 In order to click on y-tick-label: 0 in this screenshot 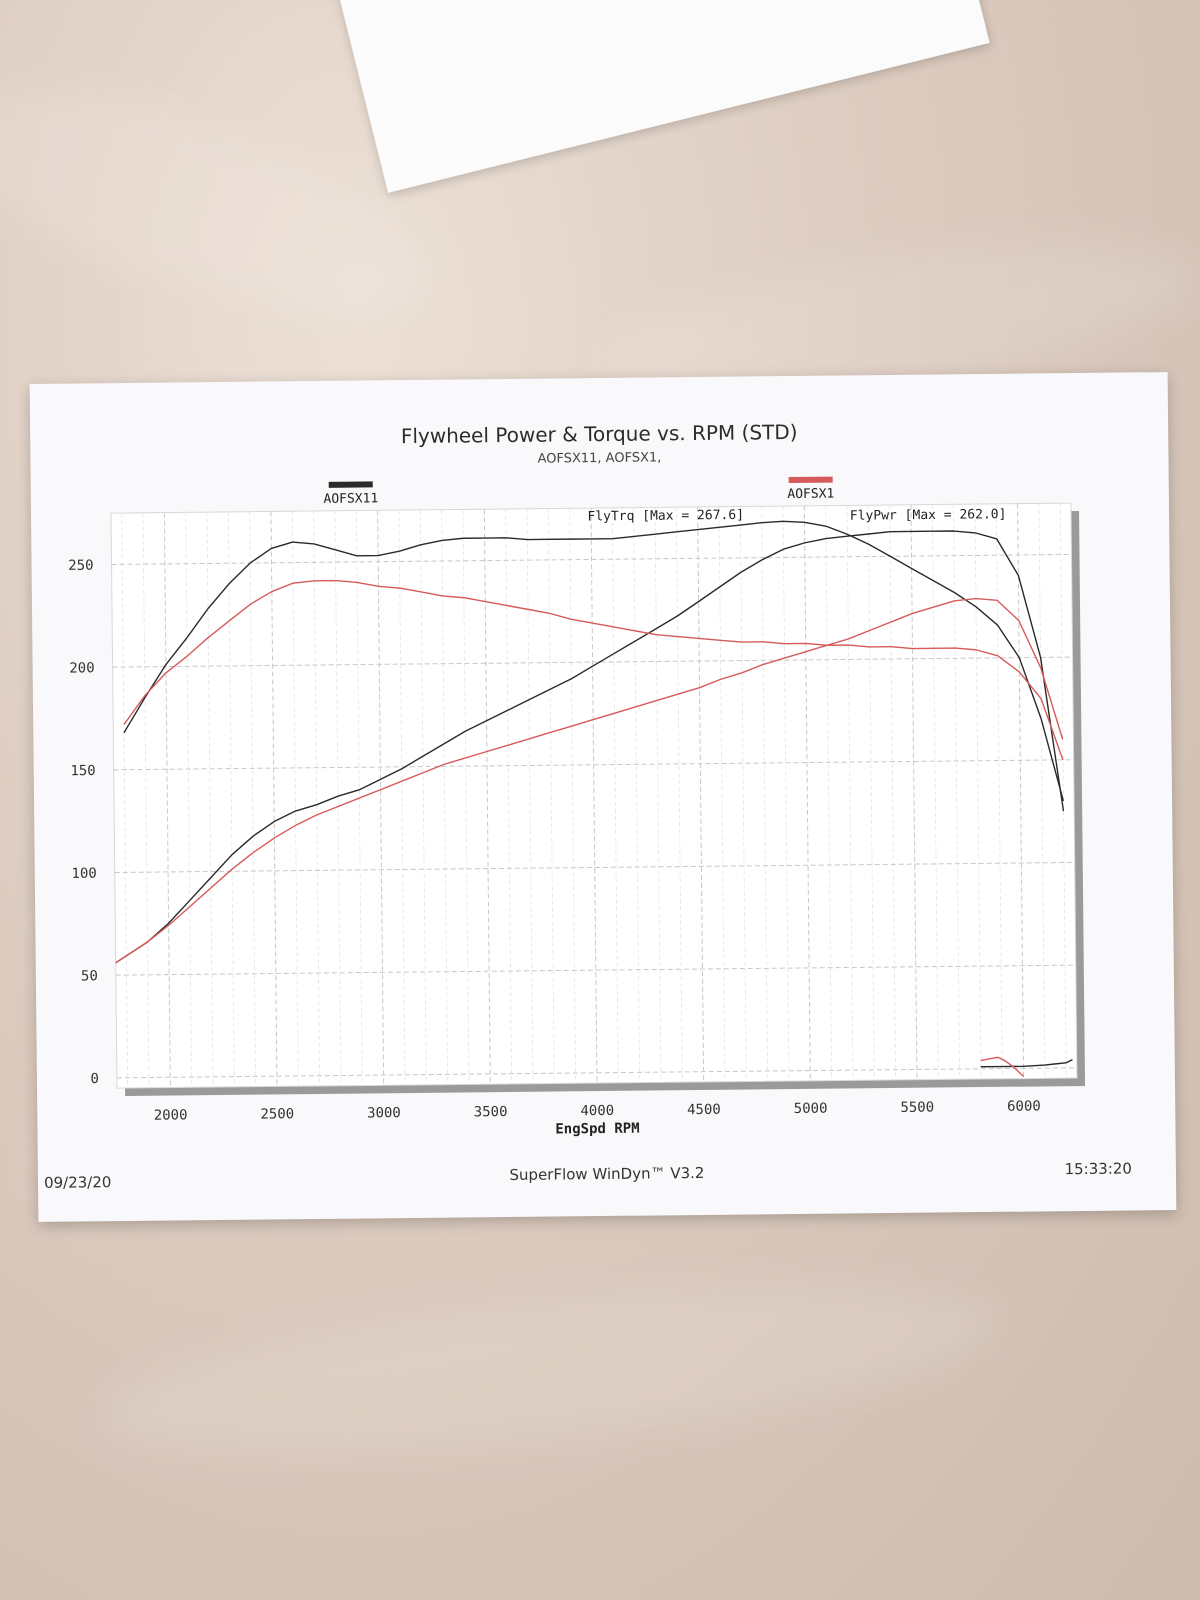, I will do `click(94, 1079)`.